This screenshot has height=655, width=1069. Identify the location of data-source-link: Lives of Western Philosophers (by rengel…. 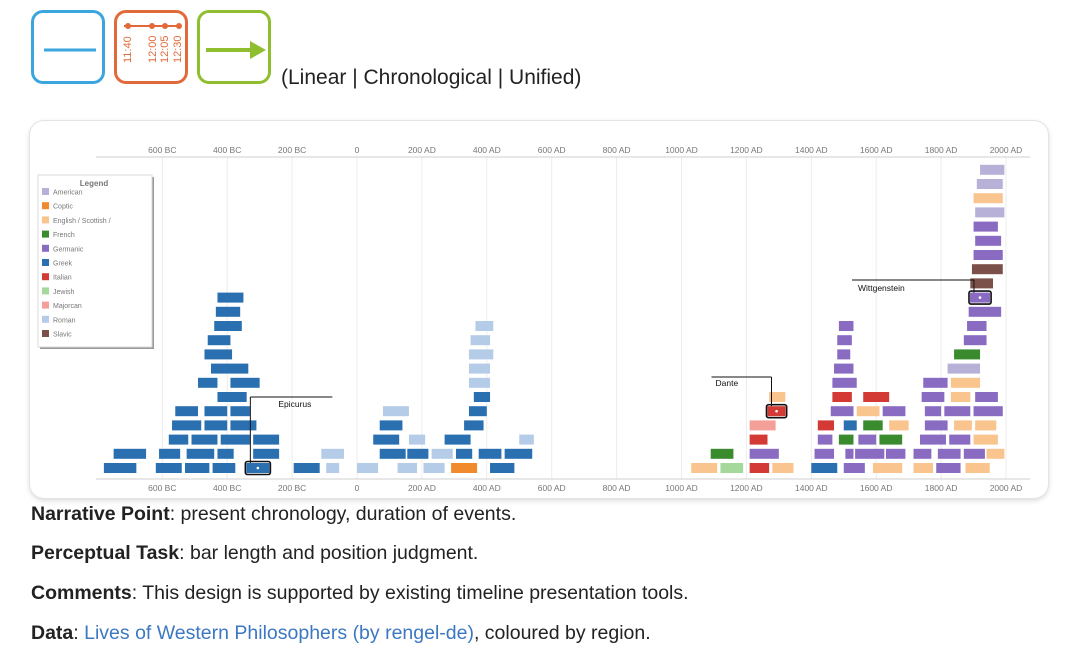
(279, 633).